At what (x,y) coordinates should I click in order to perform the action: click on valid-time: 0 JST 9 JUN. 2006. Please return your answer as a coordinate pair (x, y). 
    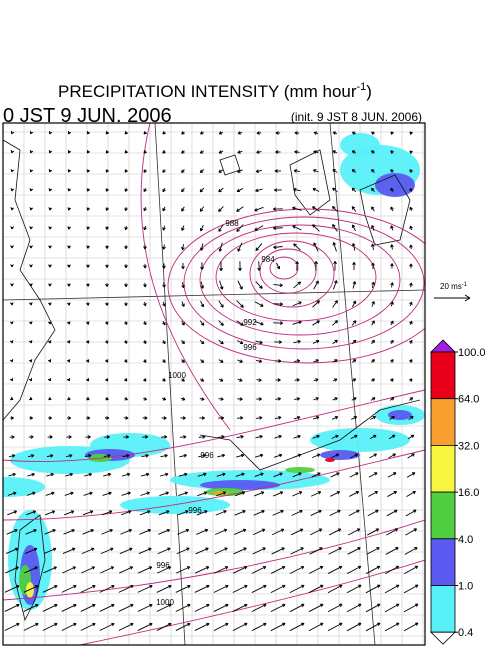
    Looking at the image, I should click on (87, 116).